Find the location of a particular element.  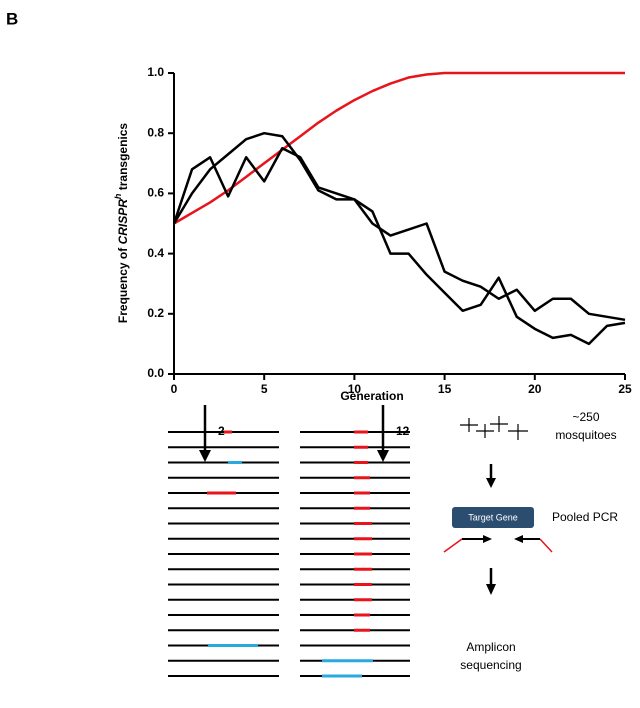

primers is located at coordinates (498, 544).